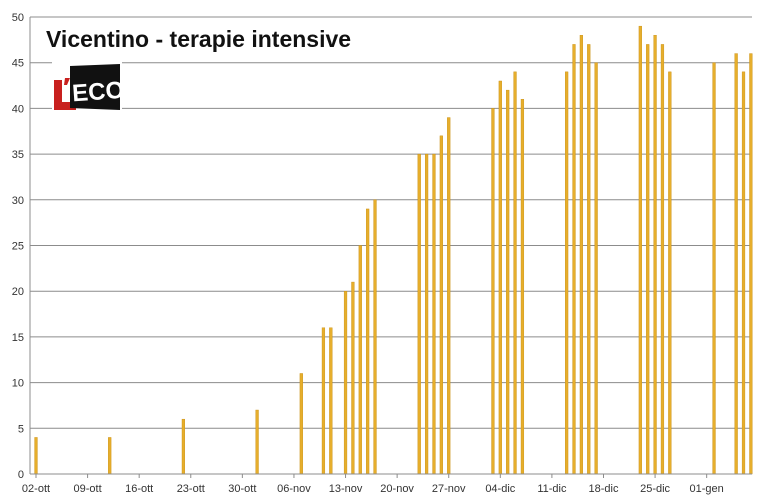 The image size is (771, 503). What do you see at coordinates (655, 489) in the screenshot?
I see `x-tick-label: 25-dic` at bounding box center [655, 489].